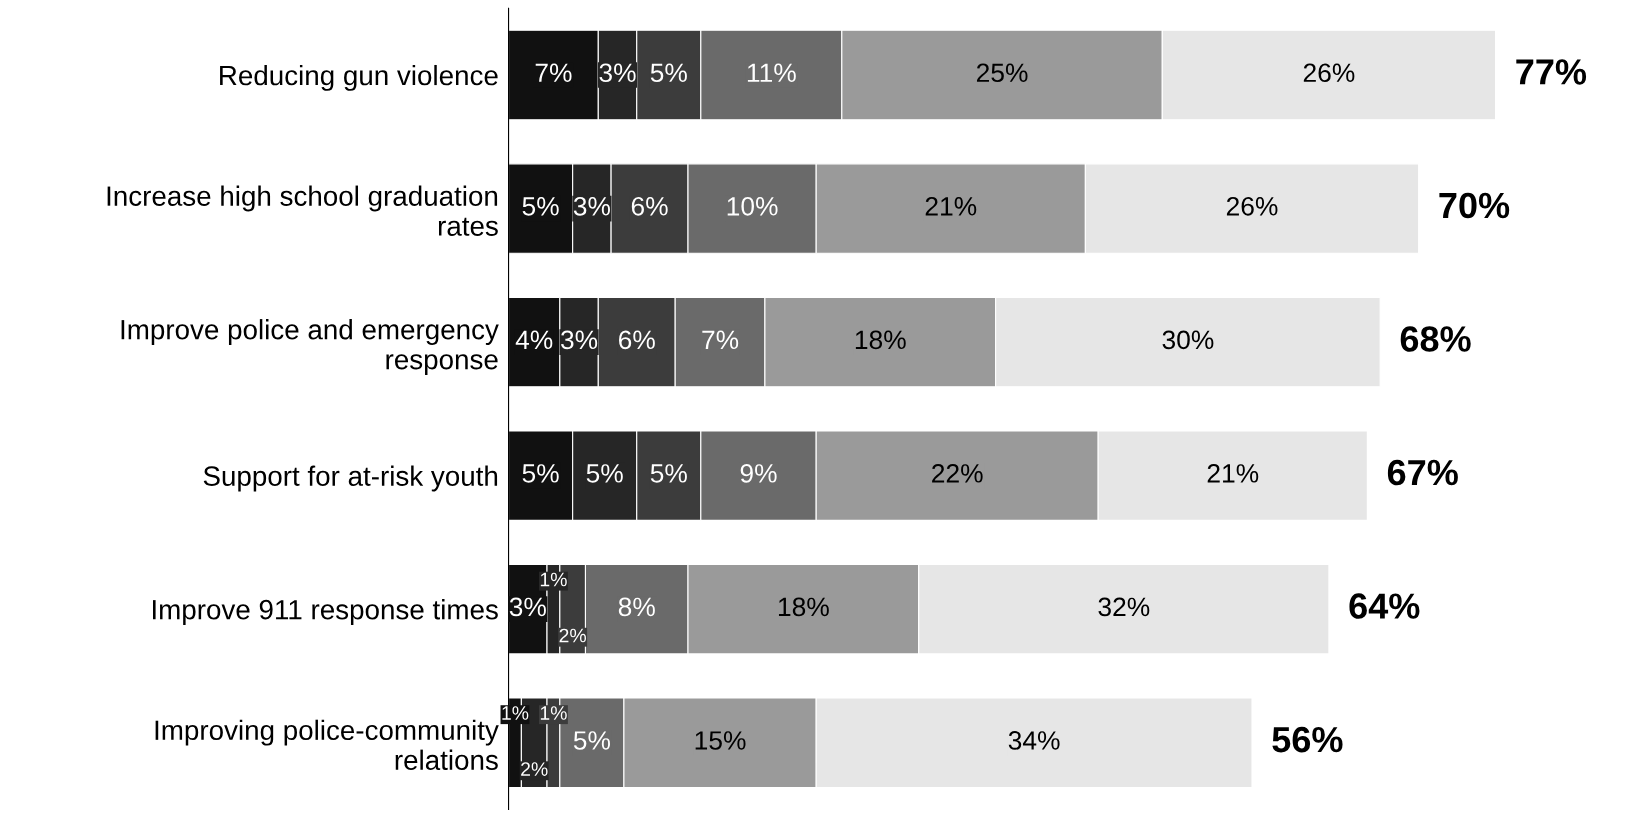 The image size is (1630, 826). Describe the element at coordinates (1034, 740) in the screenshot. I see `data-label: 34%` at that location.